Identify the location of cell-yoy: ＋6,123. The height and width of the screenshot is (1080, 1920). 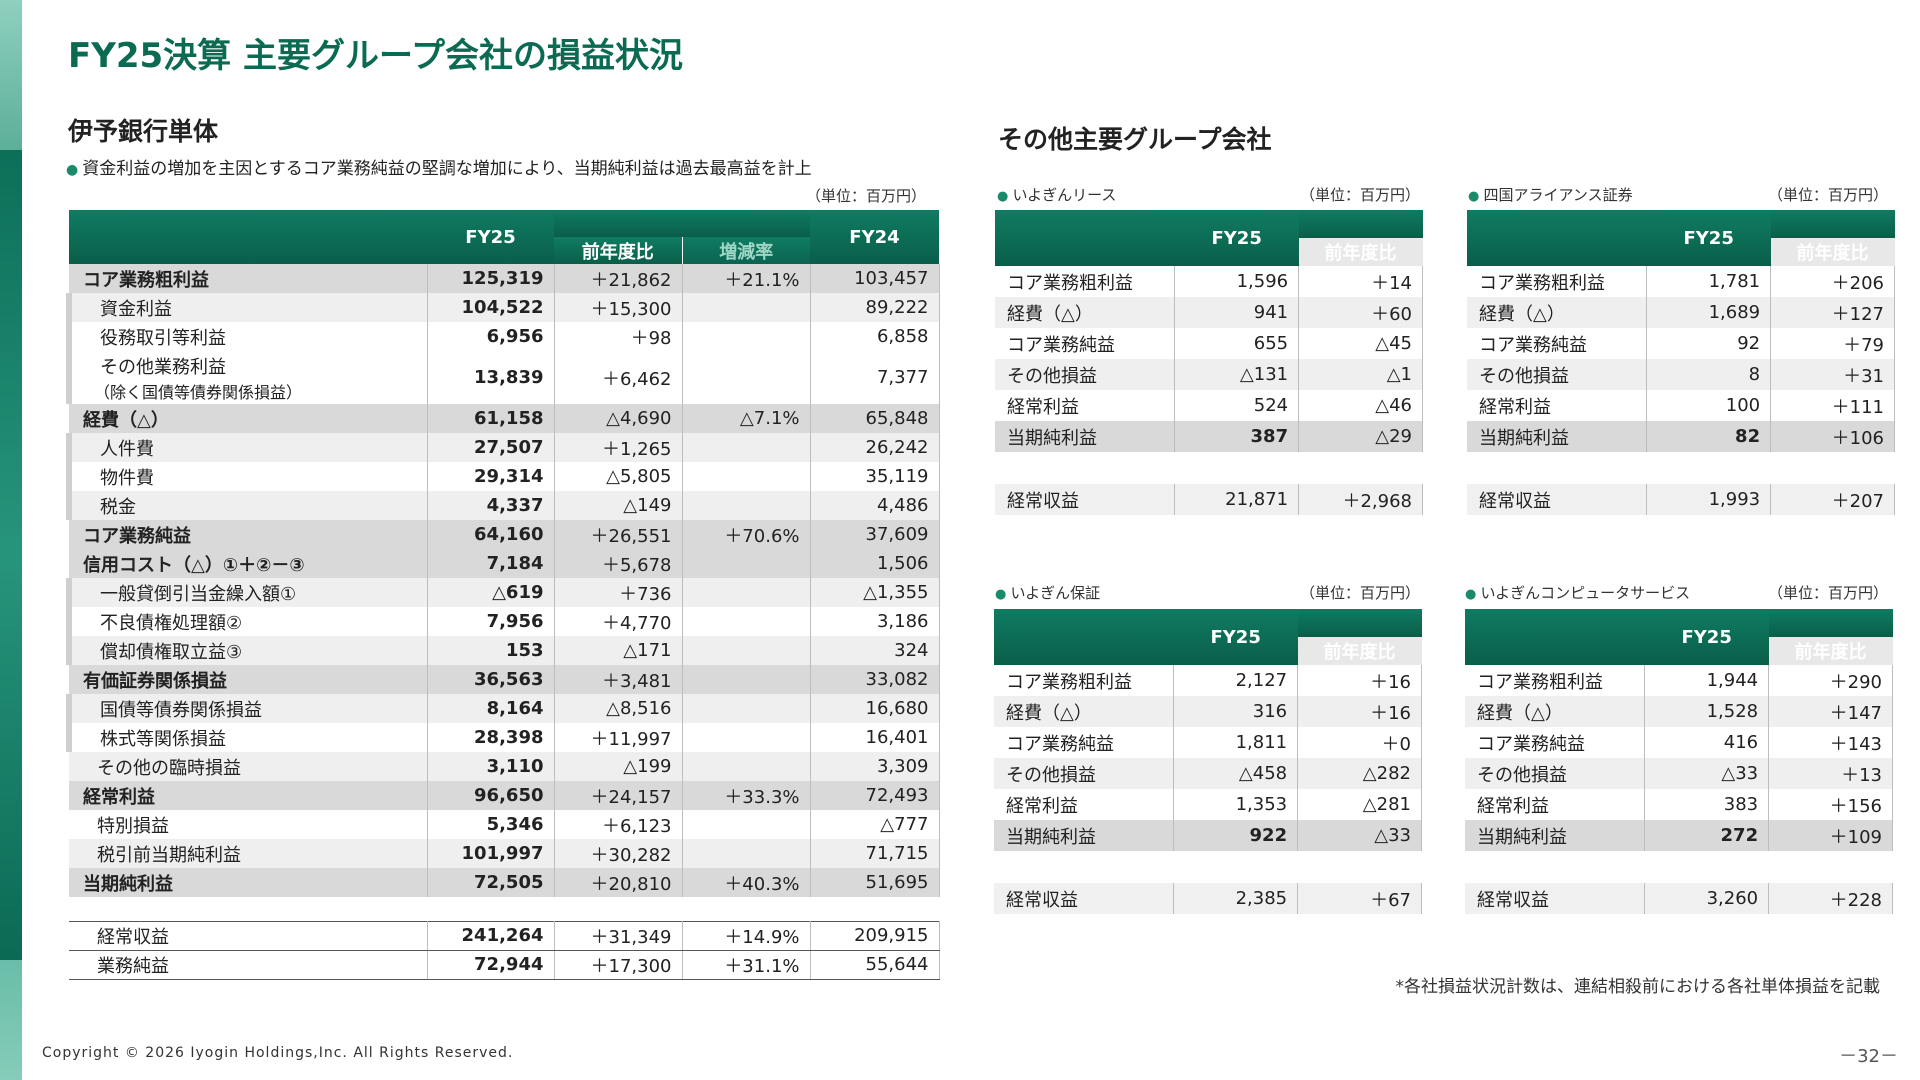
(618, 824).